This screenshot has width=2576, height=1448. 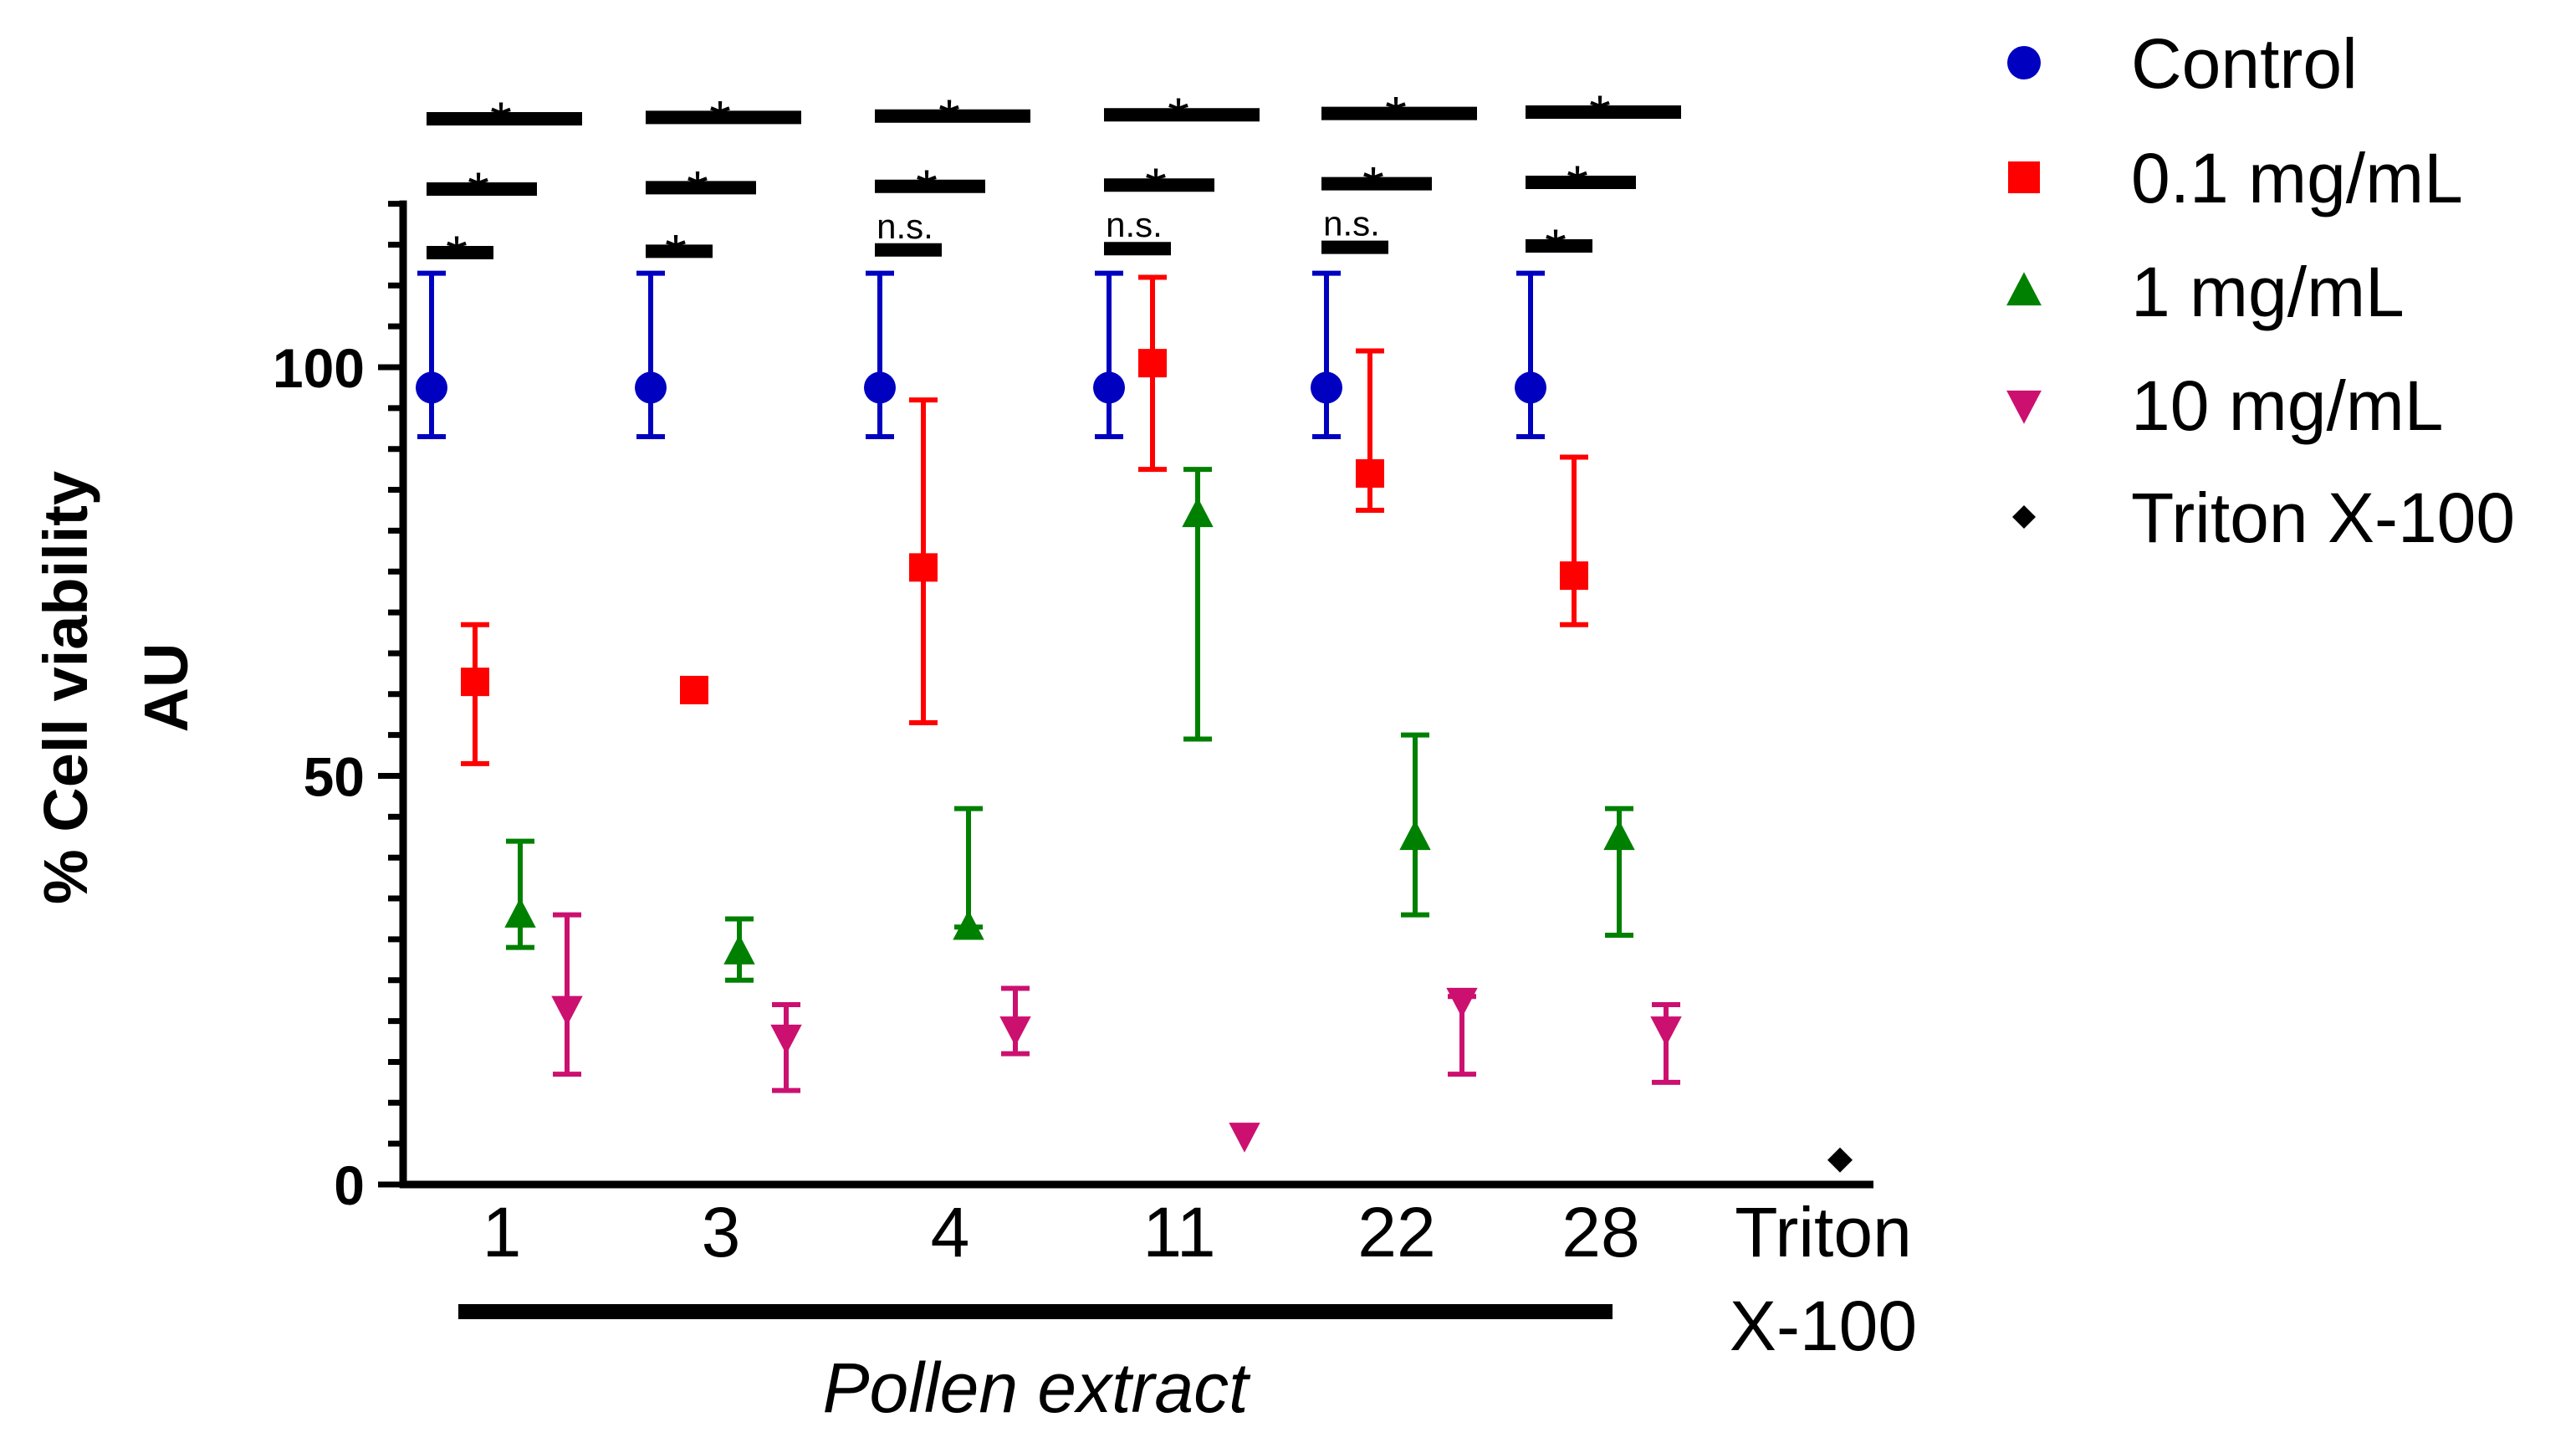 I want to click on legend-item-triton-x-100: Triton X-100, so click(x=2263, y=517).